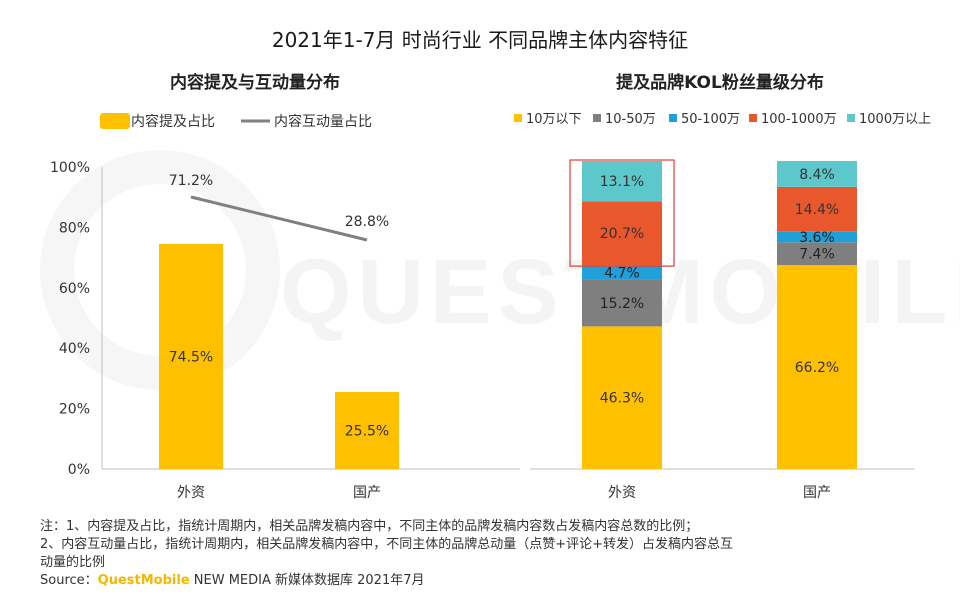 The width and height of the screenshot is (960, 604). Describe the element at coordinates (173, 121) in the screenshot. I see `legend-label-mentions: 内容提及占比` at that location.